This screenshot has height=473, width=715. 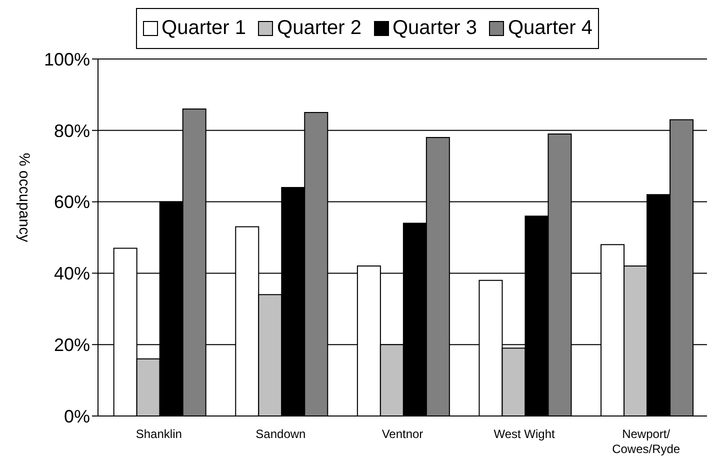 I want to click on y-tick-label: 100%, so click(x=67, y=59).